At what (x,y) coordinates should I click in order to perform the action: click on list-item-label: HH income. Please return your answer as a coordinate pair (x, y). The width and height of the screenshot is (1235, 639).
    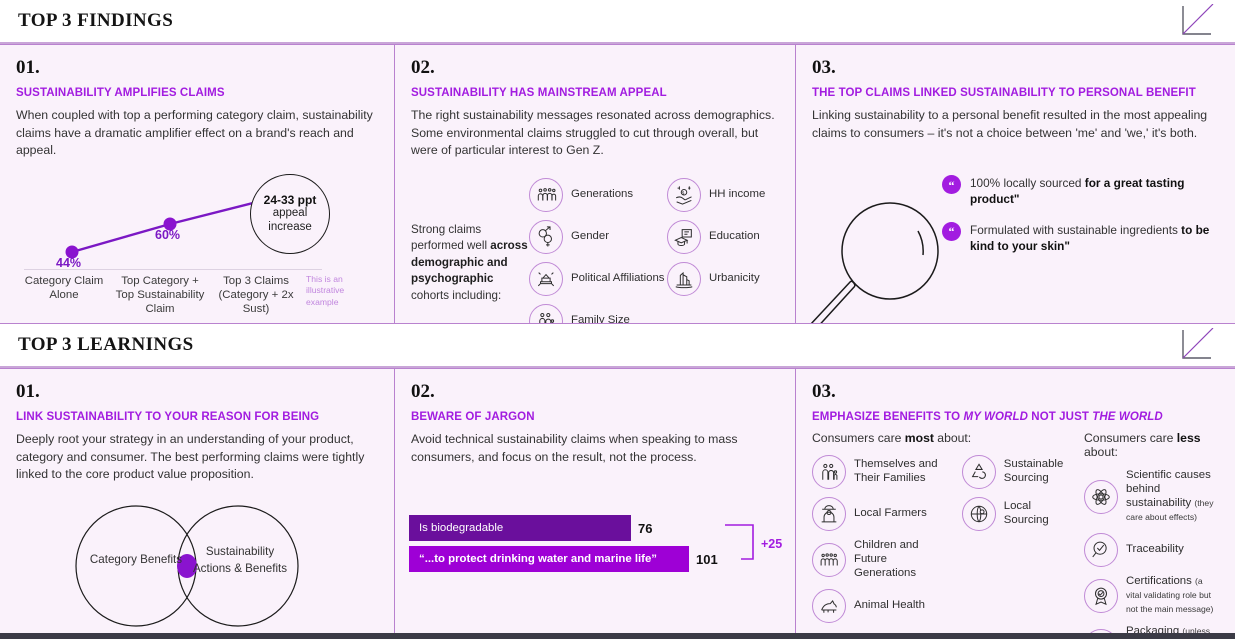
    Looking at the image, I should click on (737, 193).